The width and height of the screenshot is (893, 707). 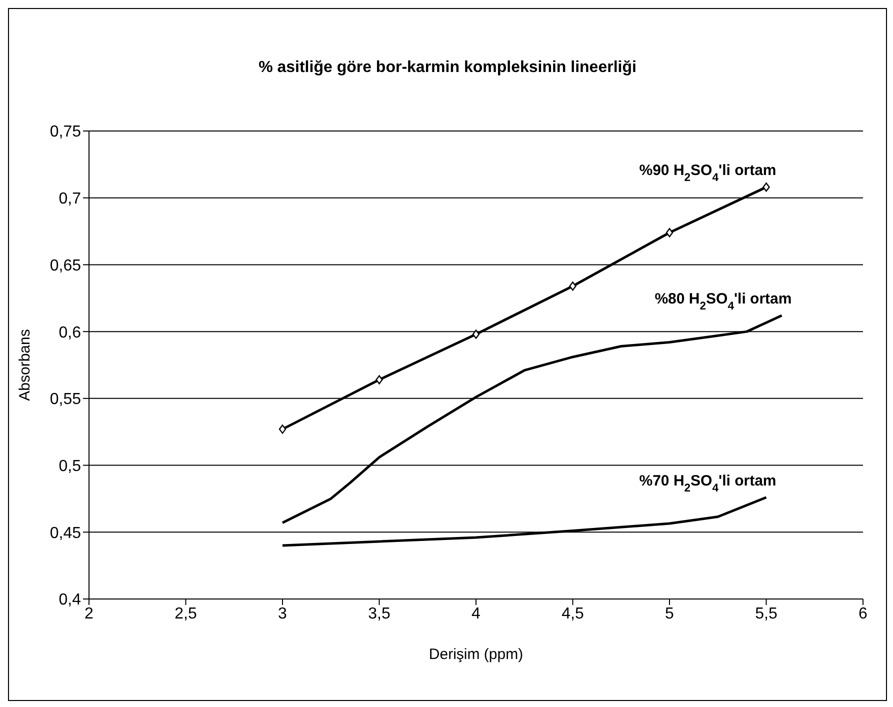 What do you see at coordinates (723, 301) in the screenshot?
I see `series-label: %80 H$_{2}$SO$_{4}$'li ortam` at bounding box center [723, 301].